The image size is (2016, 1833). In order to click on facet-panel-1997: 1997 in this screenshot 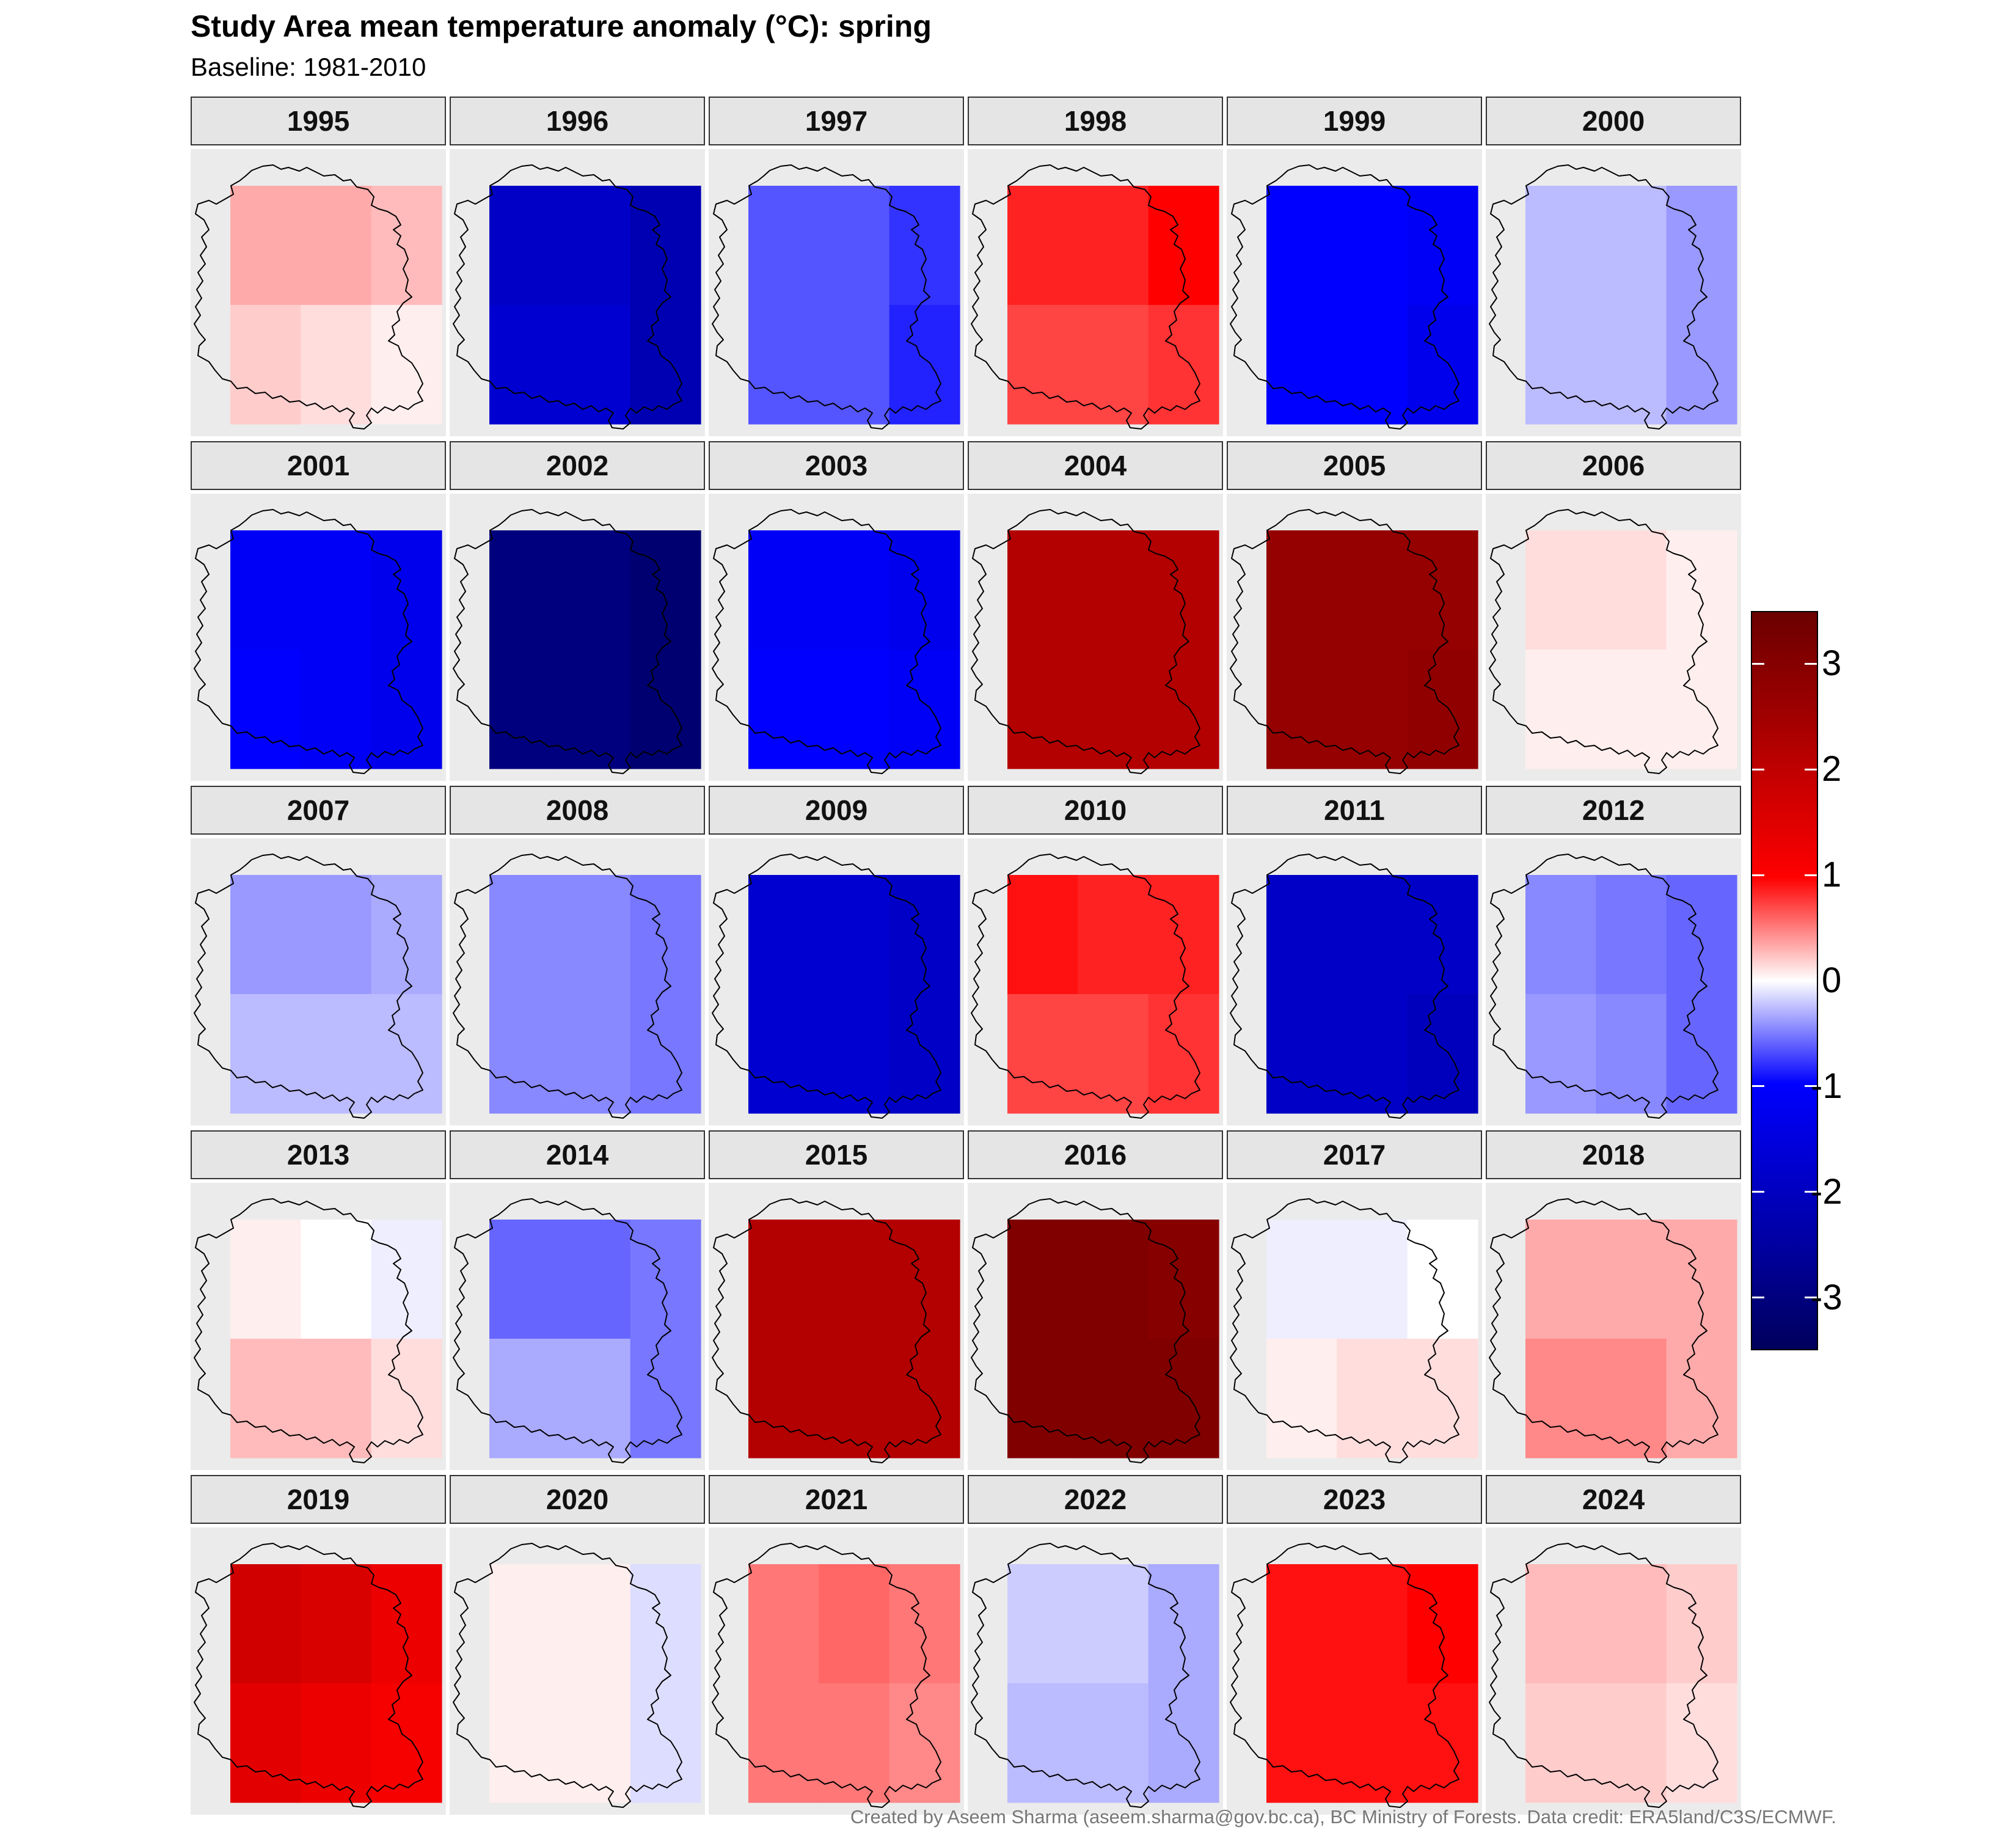, I will do `click(836, 266)`.